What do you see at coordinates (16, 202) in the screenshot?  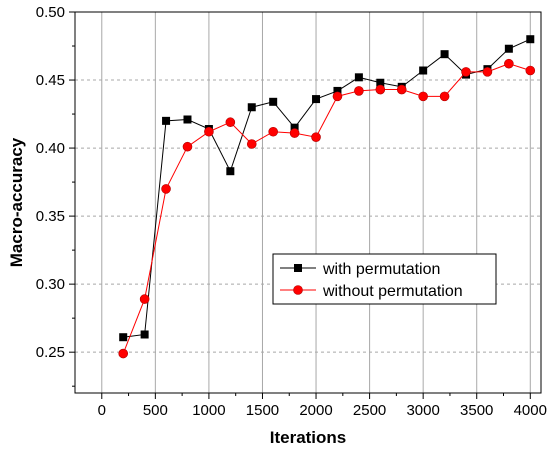 I see `y-axis-label: Macro-accuracy` at bounding box center [16, 202].